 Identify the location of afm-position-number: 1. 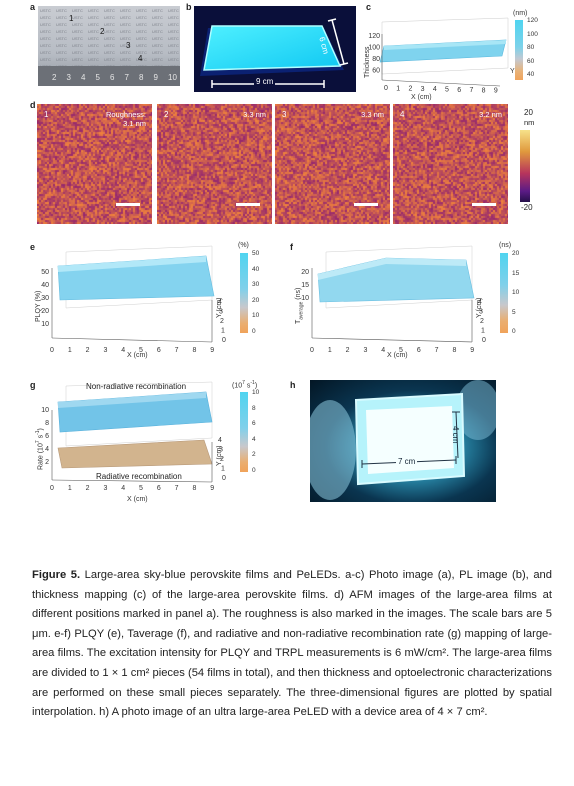
(46, 114).